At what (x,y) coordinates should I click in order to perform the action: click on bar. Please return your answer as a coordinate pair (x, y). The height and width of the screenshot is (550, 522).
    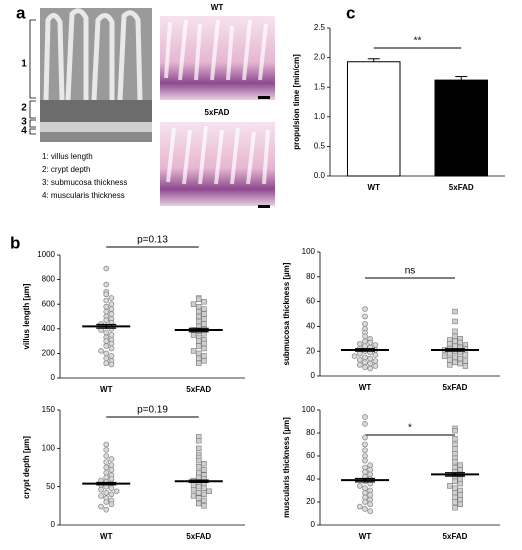
    Looking at the image, I should click on (374, 119).